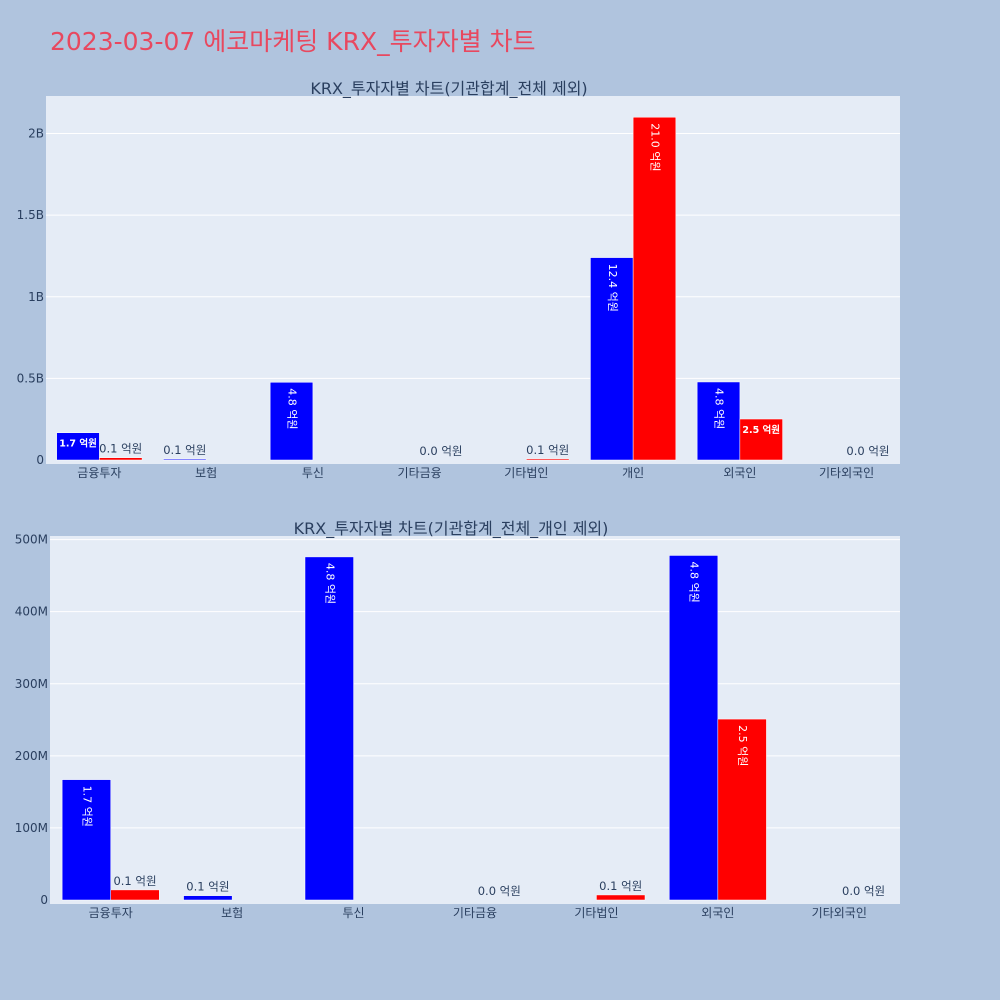  I want to click on chart-title: KRX_투자자별 차트(기관합계_전체_개인 제외), so click(451, 529).